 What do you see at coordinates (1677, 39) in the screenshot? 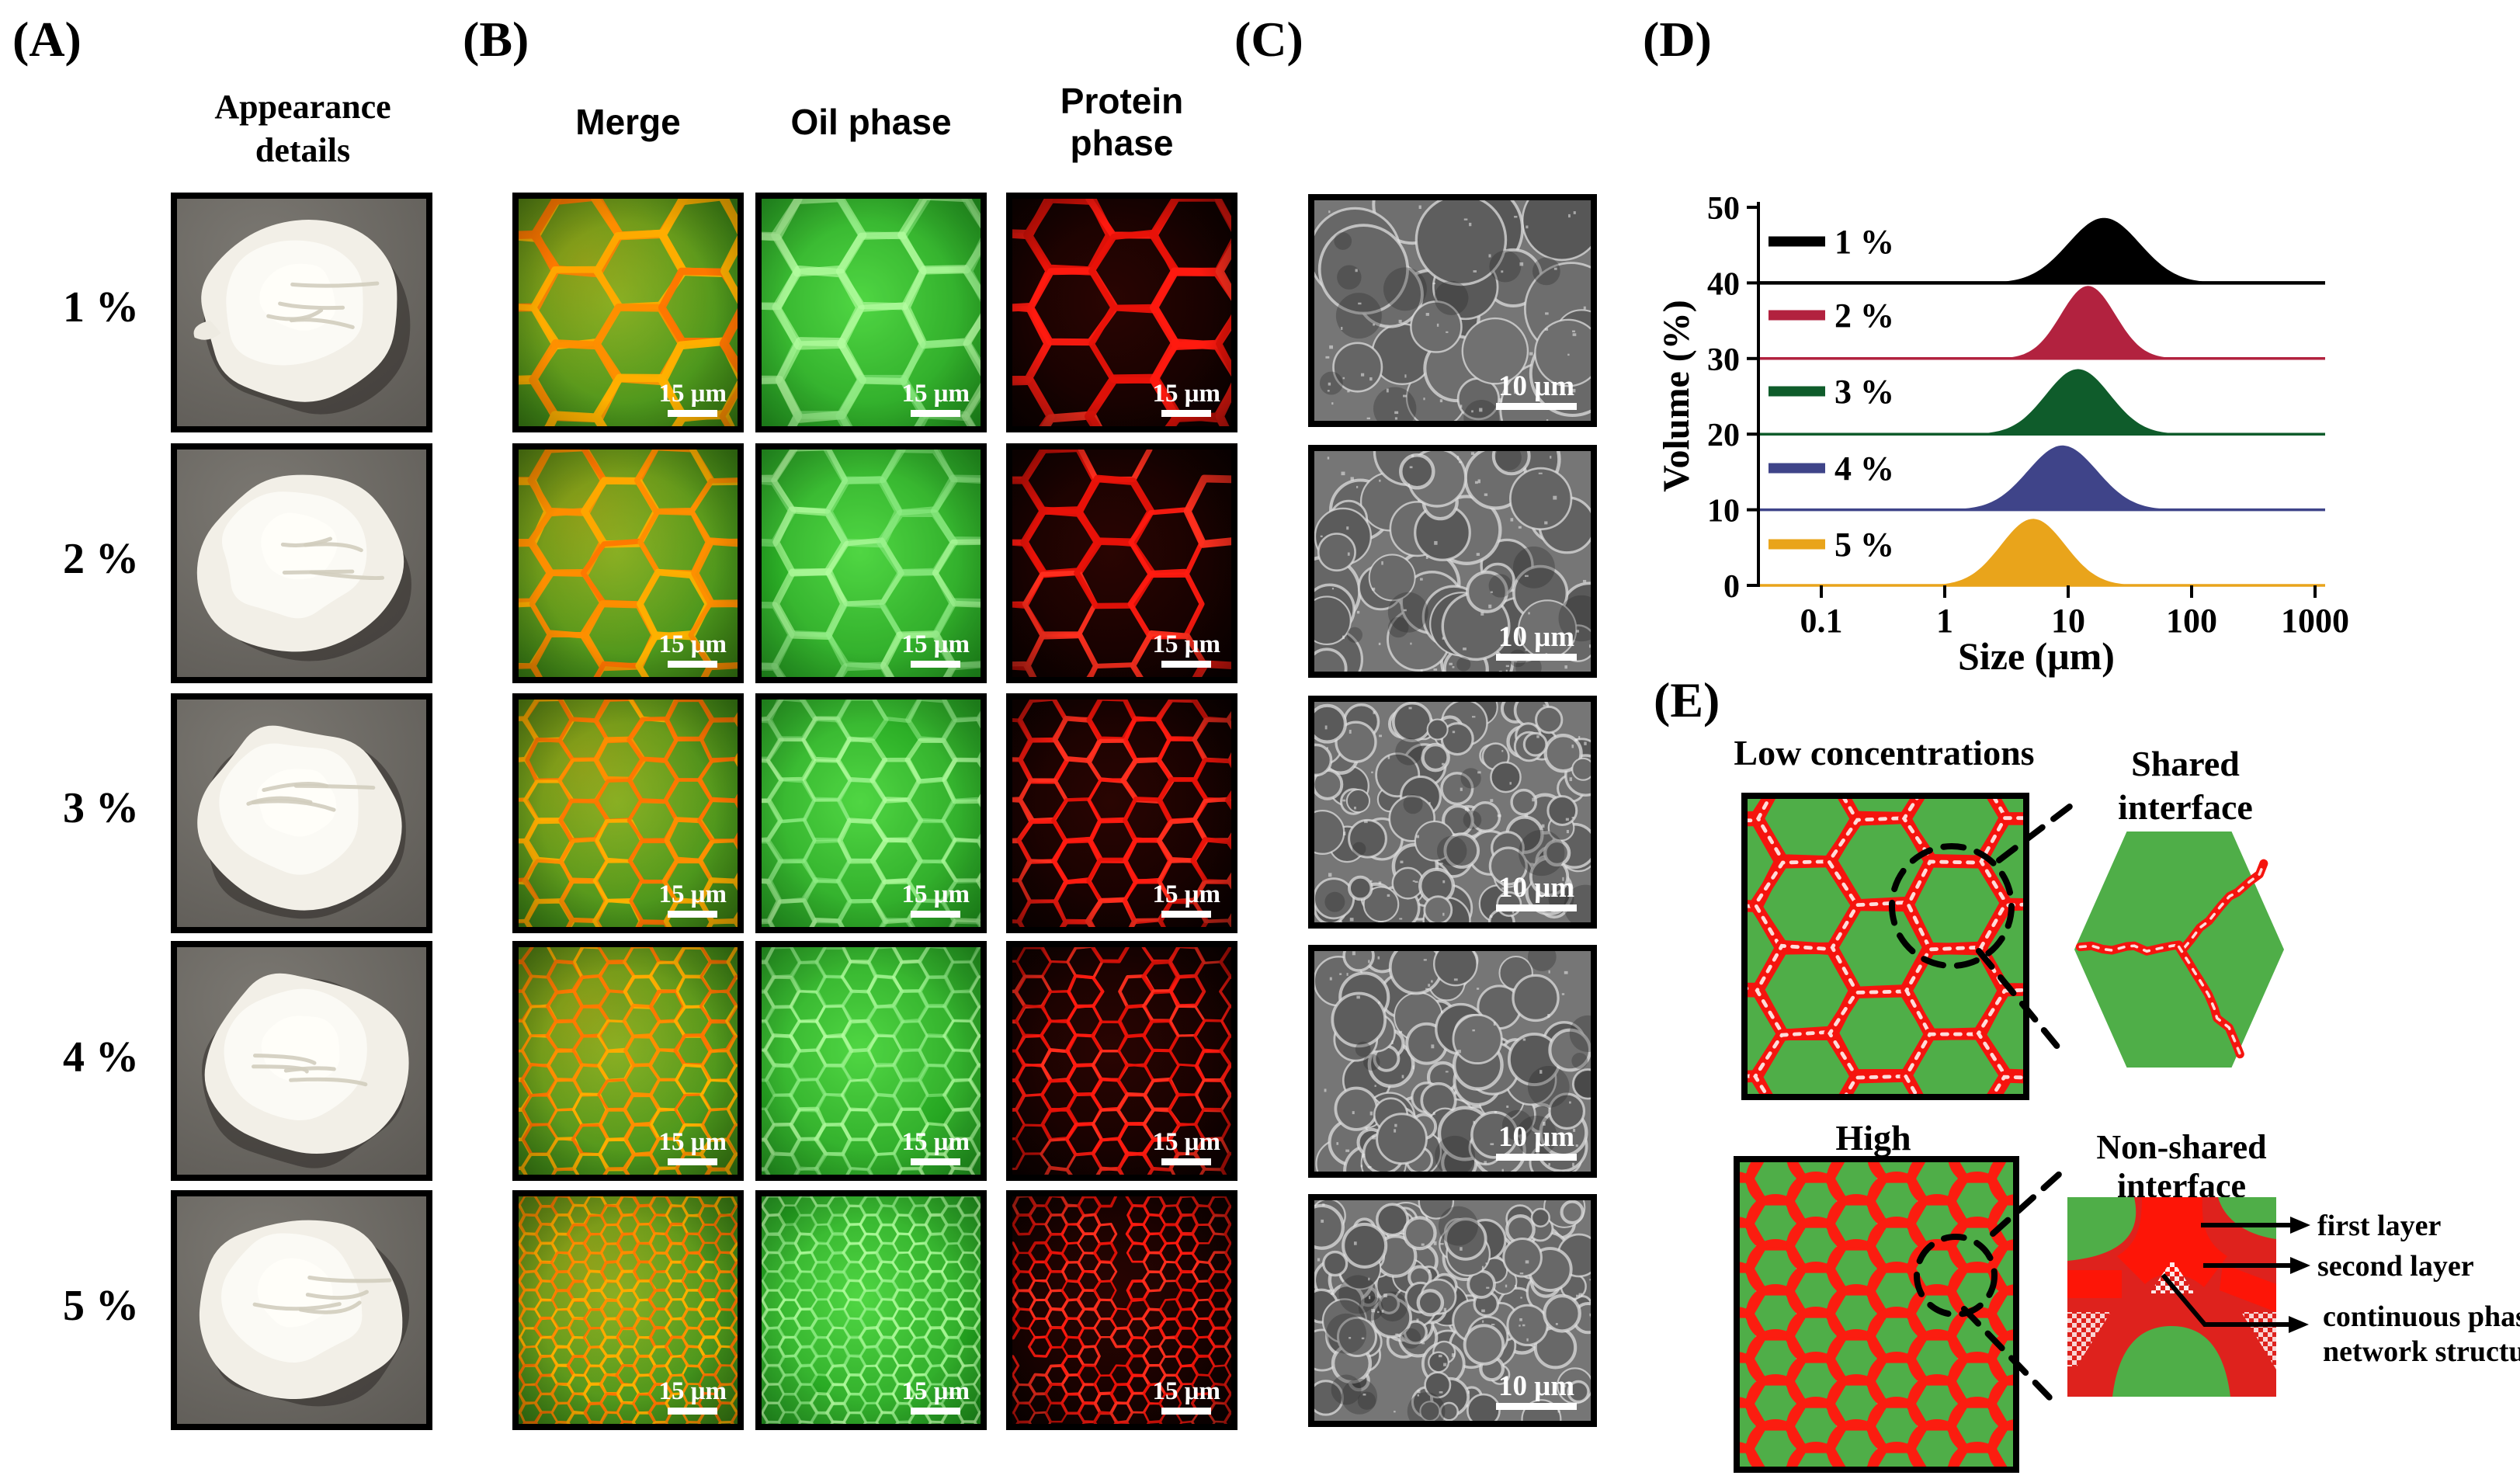
I see `panel-d-letter: (D)` at bounding box center [1677, 39].